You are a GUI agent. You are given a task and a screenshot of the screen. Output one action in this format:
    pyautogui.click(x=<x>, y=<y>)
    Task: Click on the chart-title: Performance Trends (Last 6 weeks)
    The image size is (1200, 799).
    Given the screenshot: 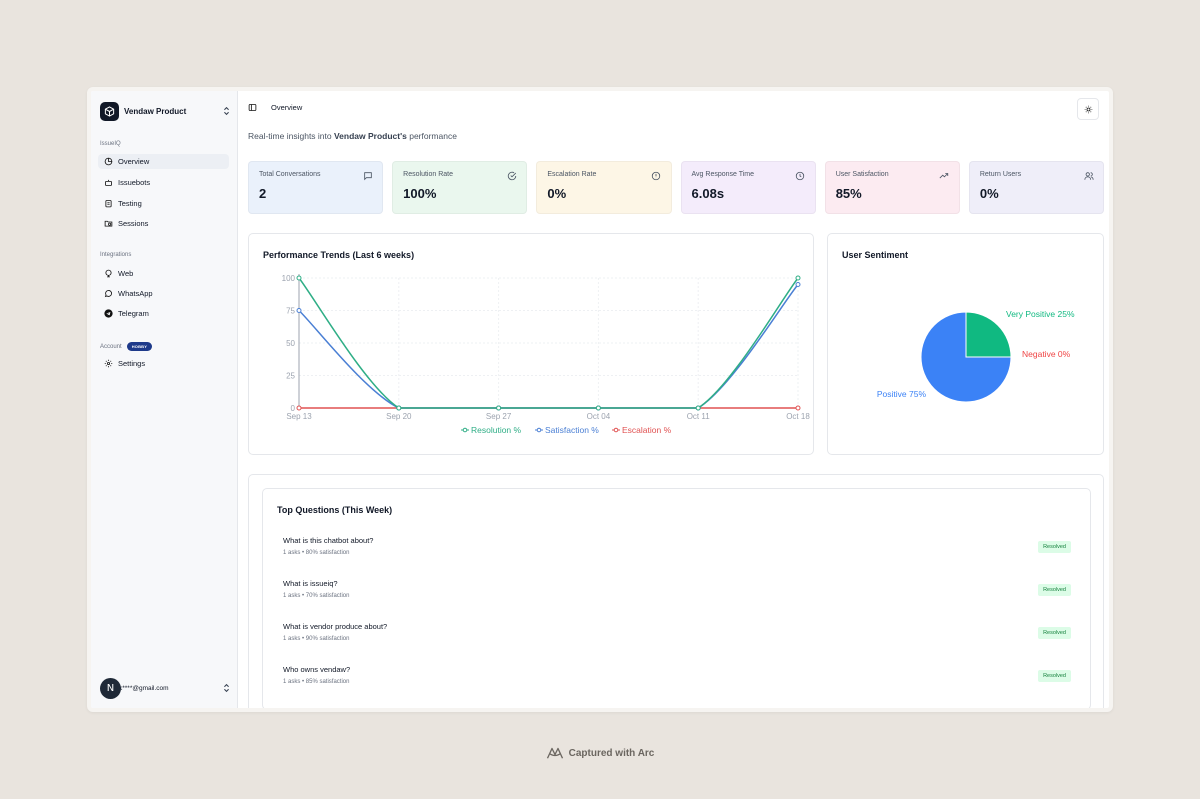 What is the action you would take?
    pyautogui.click(x=339, y=255)
    